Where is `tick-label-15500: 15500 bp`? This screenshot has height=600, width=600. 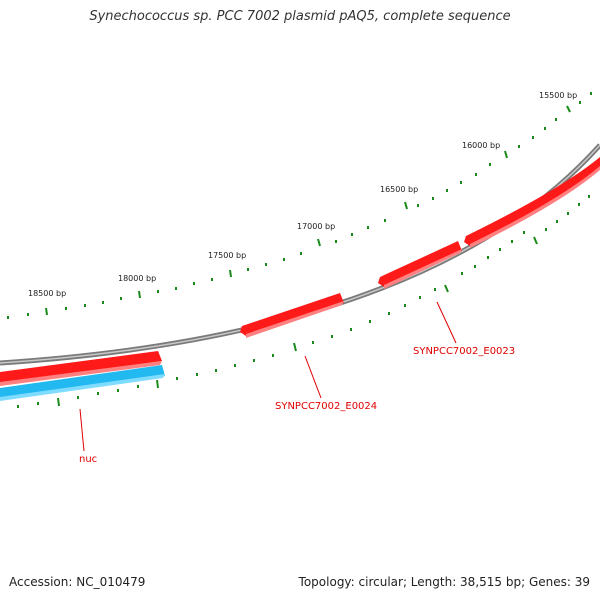
tick-label-15500: 15500 bp is located at coordinates (558, 95).